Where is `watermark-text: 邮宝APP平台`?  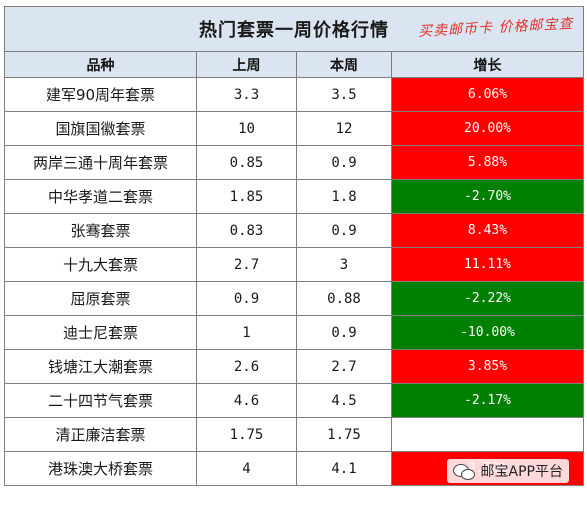 watermark-text: 邮宝APP平台 is located at coordinates (521, 472).